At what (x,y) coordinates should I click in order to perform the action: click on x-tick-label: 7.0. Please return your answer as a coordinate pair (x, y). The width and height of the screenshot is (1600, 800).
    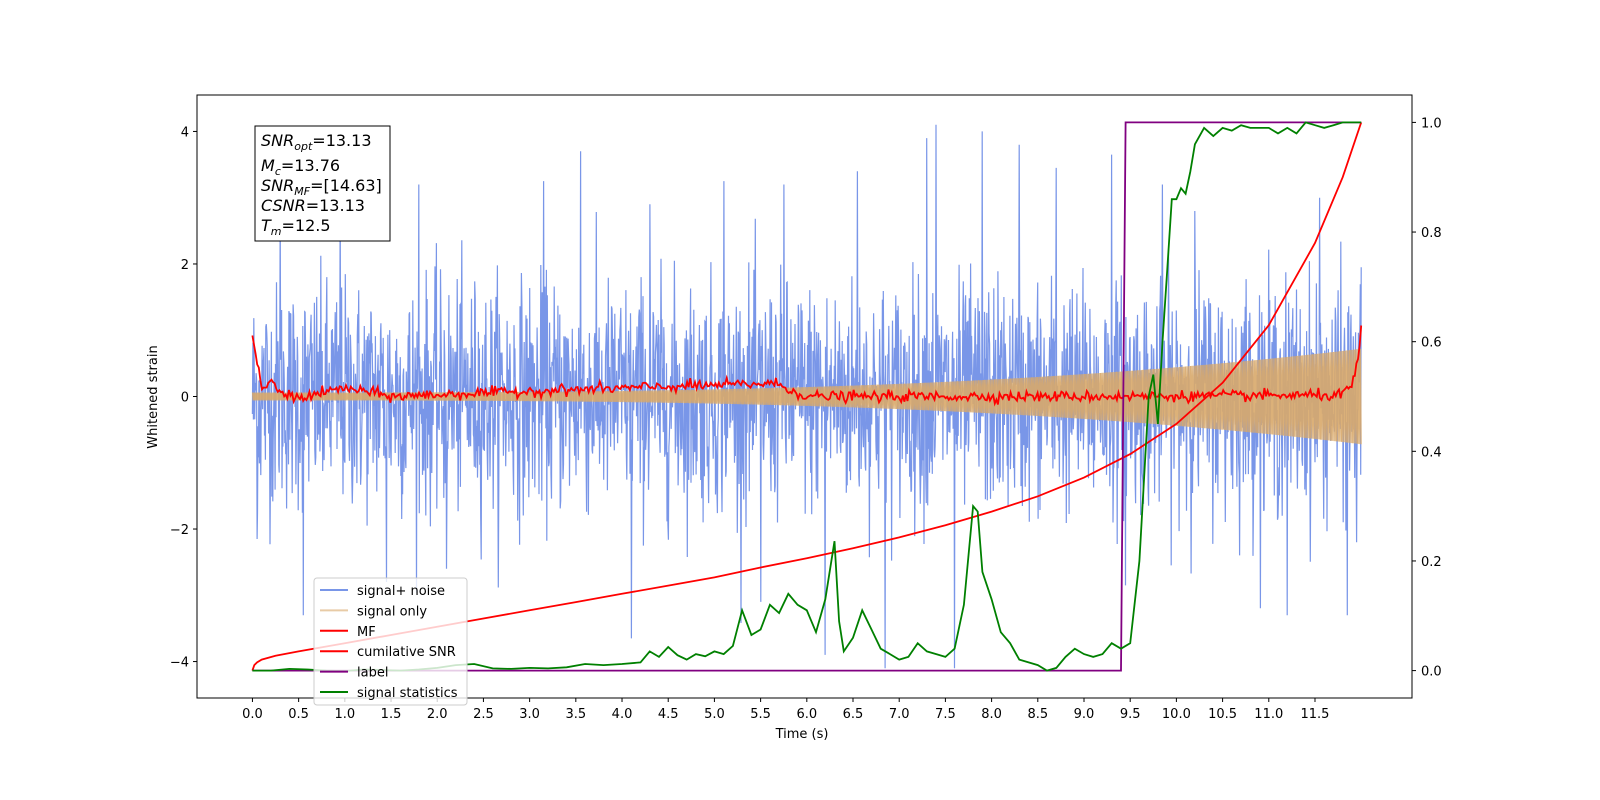
    Looking at the image, I should click on (899, 714).